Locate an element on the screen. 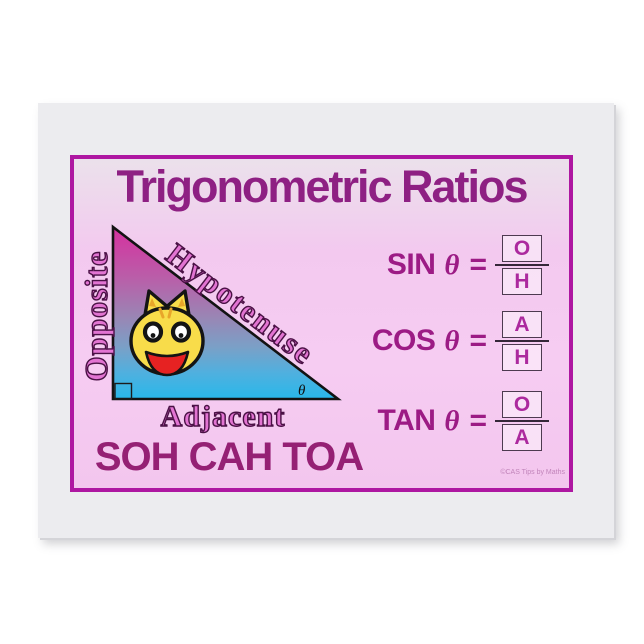 The width and height of the screenshot is (644, 644). mnemonic-text: SOH CAH TOA is located at coordinates (229, 457).